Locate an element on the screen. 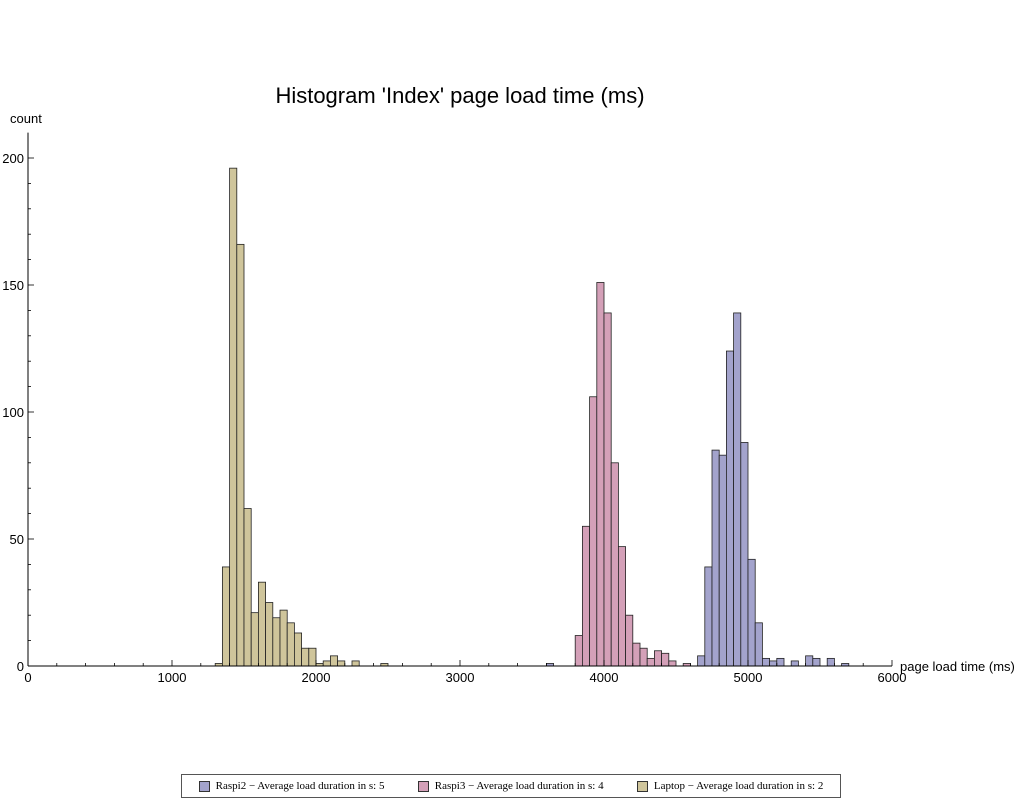 This screenshot has height=801, width=1024. y-axis-label: count is located at coordinates (26, 118).